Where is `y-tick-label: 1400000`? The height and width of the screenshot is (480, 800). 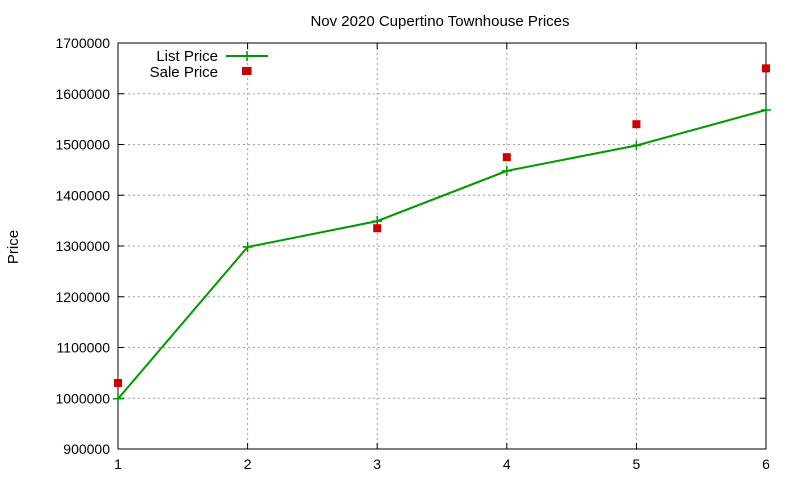
y-tick-label: 1400000 is located at coordinates (82, 195).